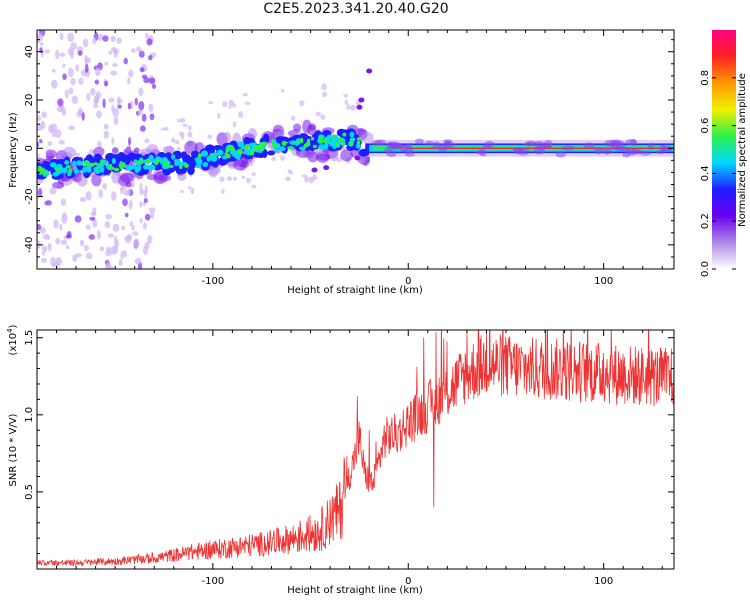 The image size is (750, 600). Describe the element at coordinates (29, 196) in the screenshot. I see `y-tick-label: -20` at that location.